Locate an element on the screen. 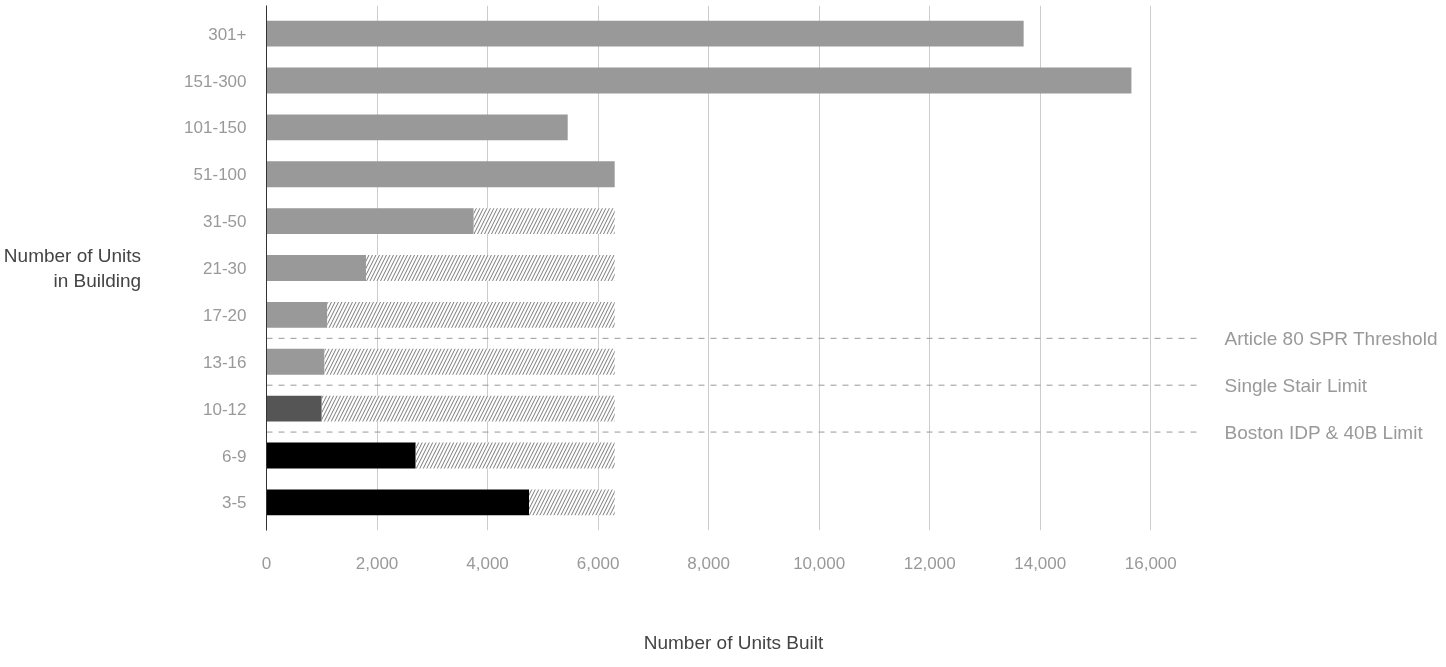  text: Boston IDP & 40B Limit is located at coordinates (1324, 432).